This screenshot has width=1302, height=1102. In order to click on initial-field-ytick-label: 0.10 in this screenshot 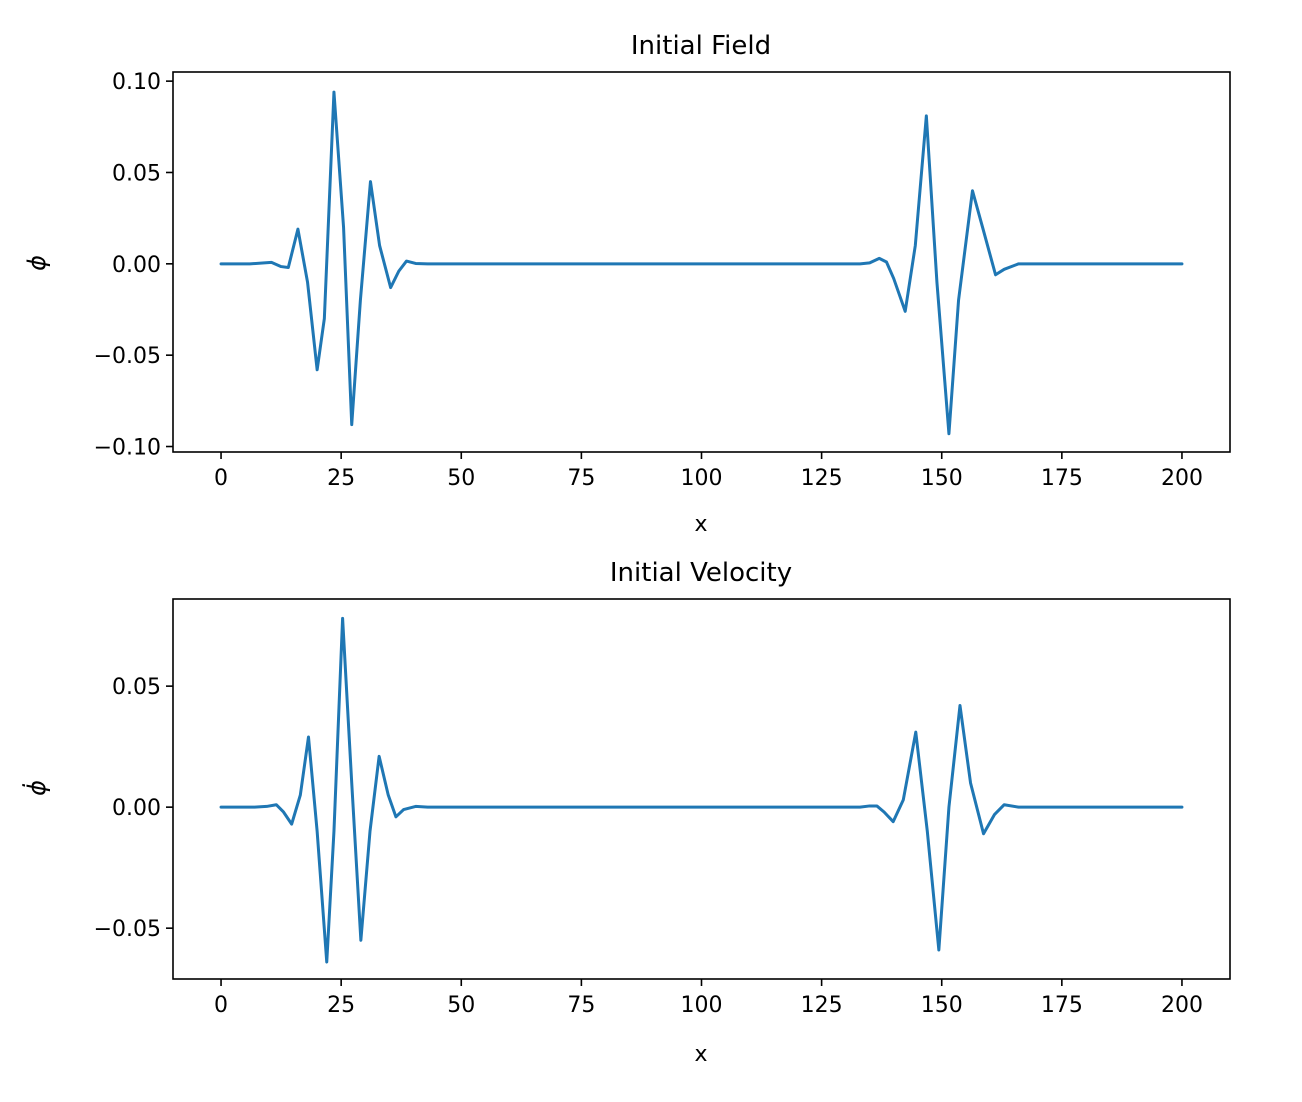, I will do `click(136, 82)`.